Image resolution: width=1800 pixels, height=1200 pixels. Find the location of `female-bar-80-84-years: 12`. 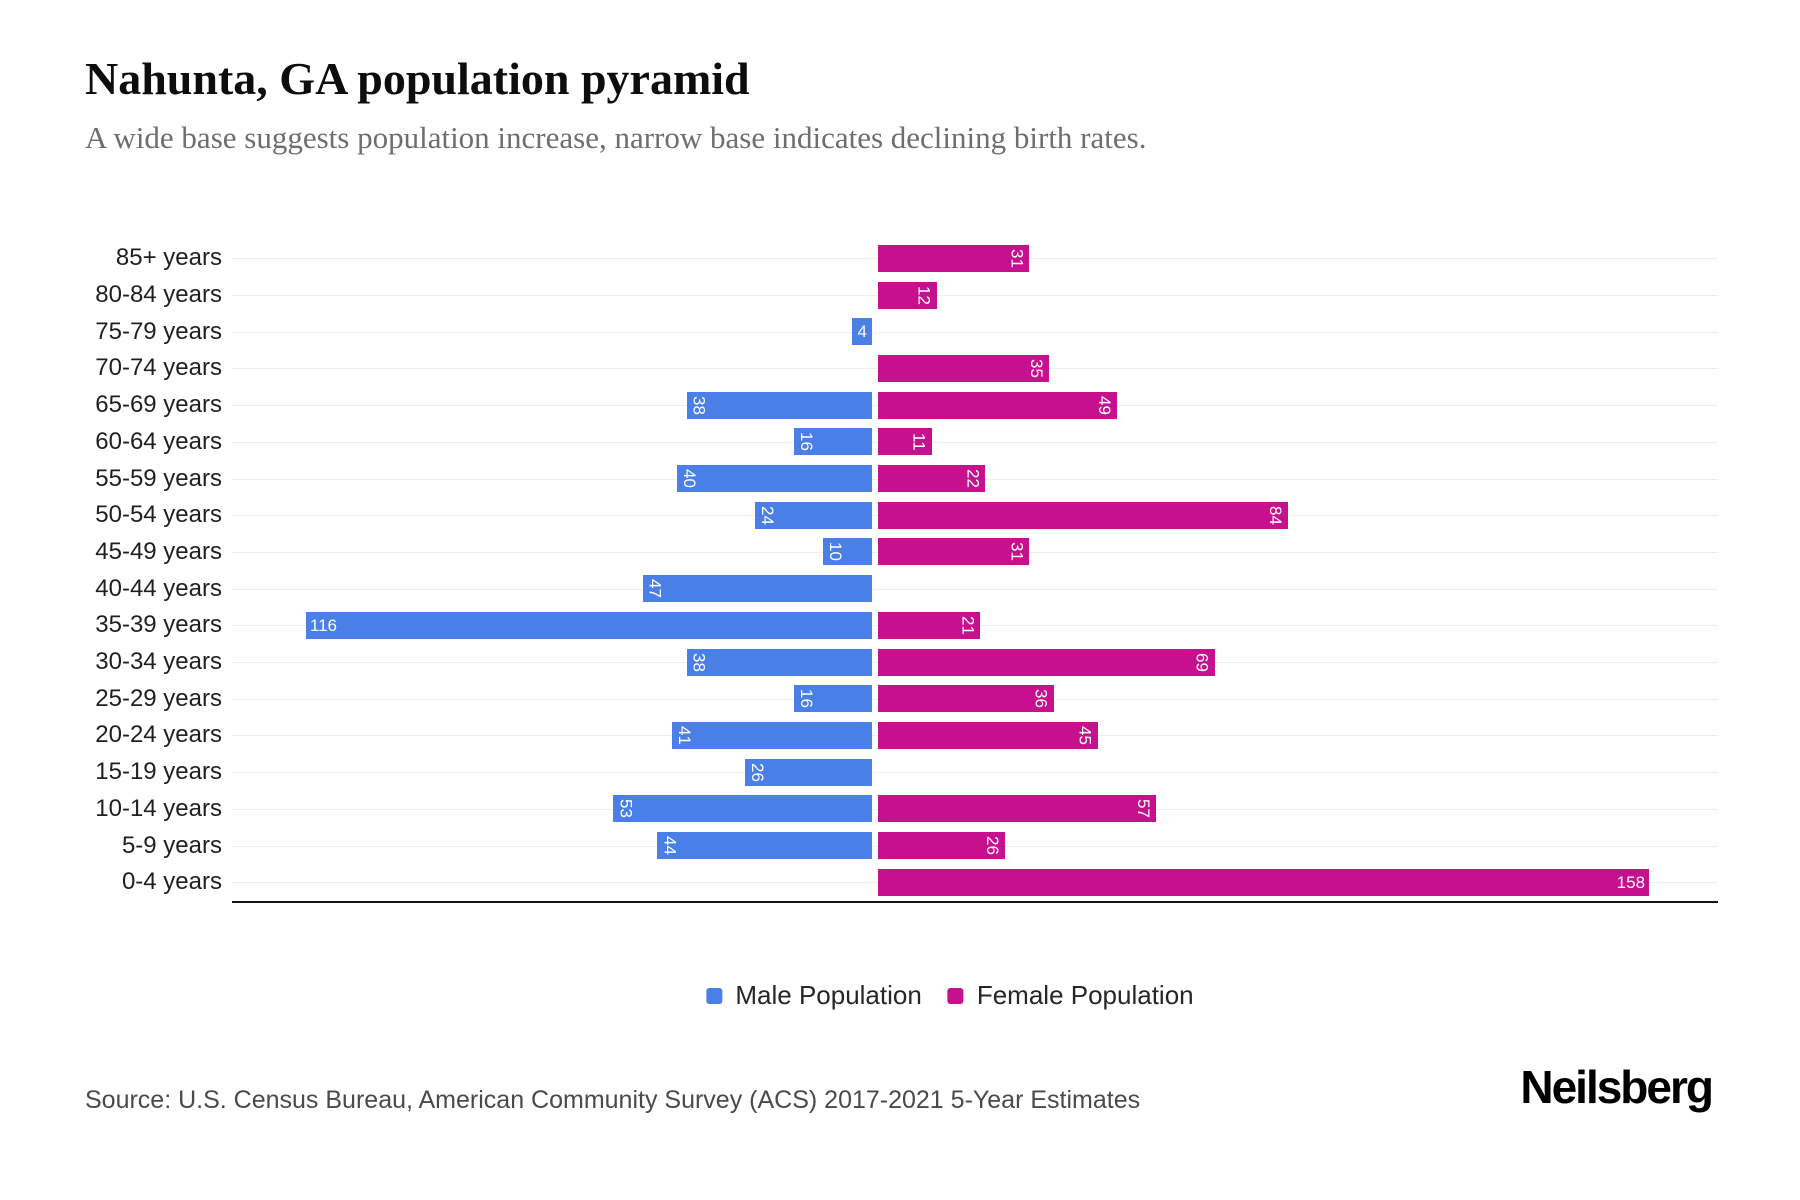

female-bar-80-84-years: 12 is located at coordinates (907, 295).